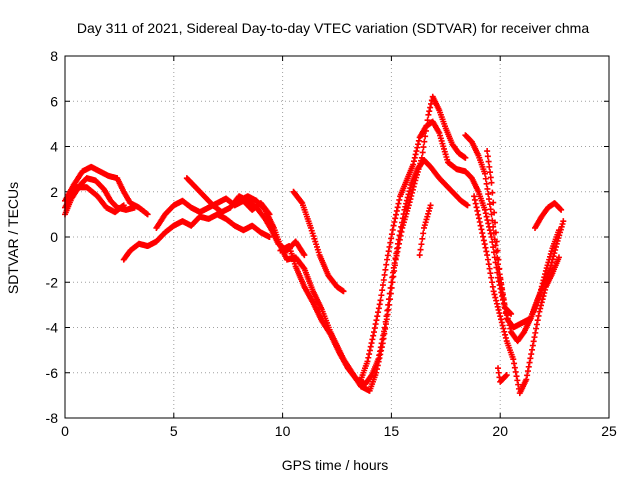 The width and height of the screenshot is (640, 480). What do you see at coordinates (54, 237) in the screenshot?
I see `y-tick-label: 0` at bounding box center [54, 237].